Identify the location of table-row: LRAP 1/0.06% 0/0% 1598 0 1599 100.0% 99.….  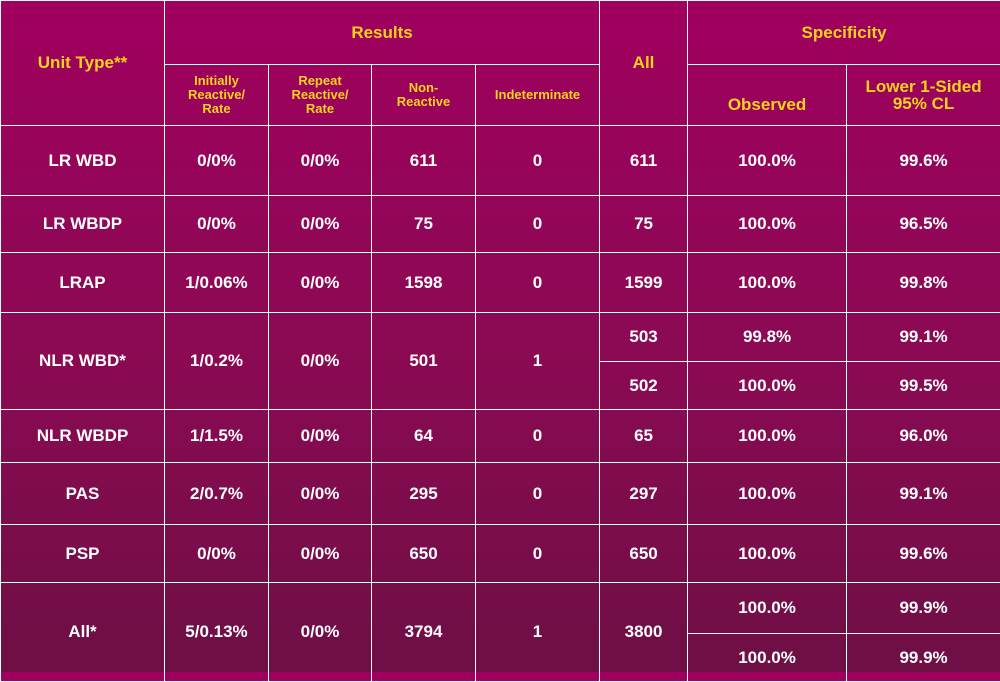
(500, 283).